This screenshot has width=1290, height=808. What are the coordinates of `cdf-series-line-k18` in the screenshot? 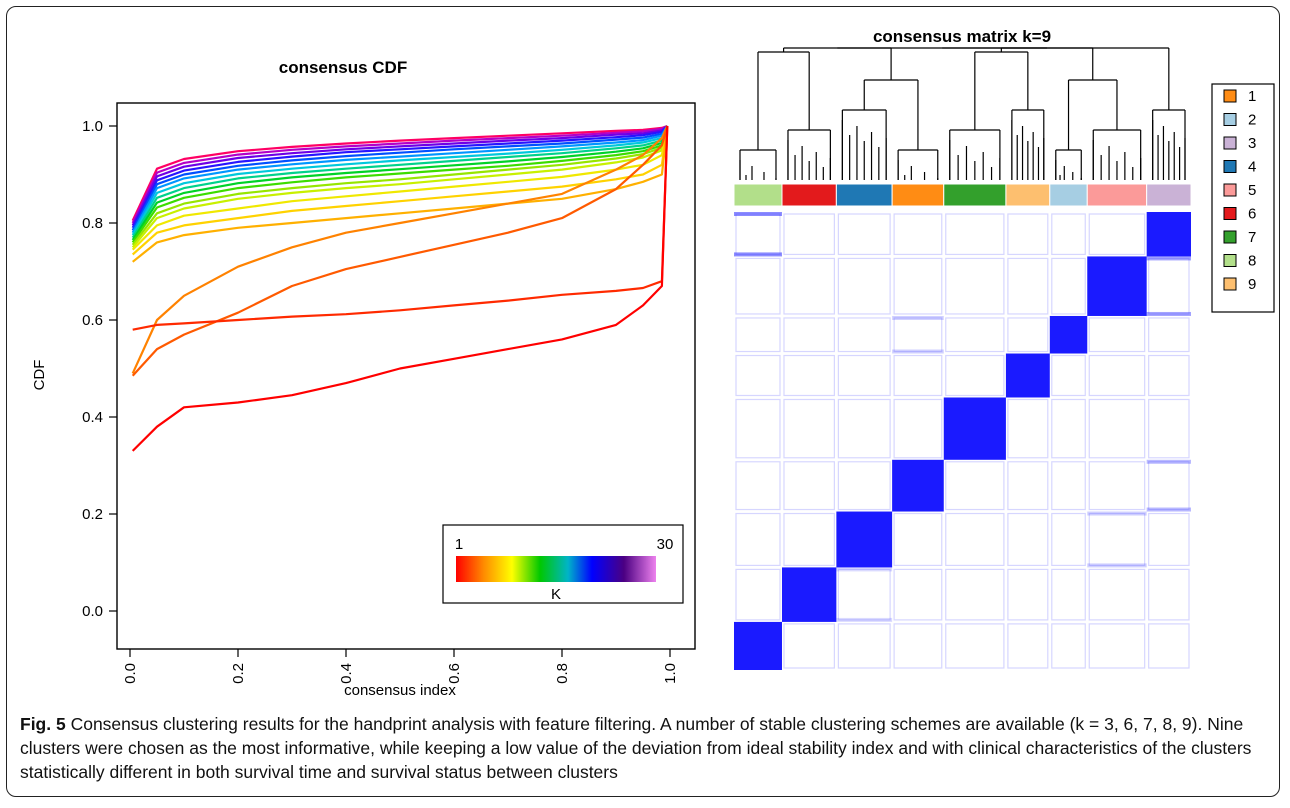 It's located at (400, 180).